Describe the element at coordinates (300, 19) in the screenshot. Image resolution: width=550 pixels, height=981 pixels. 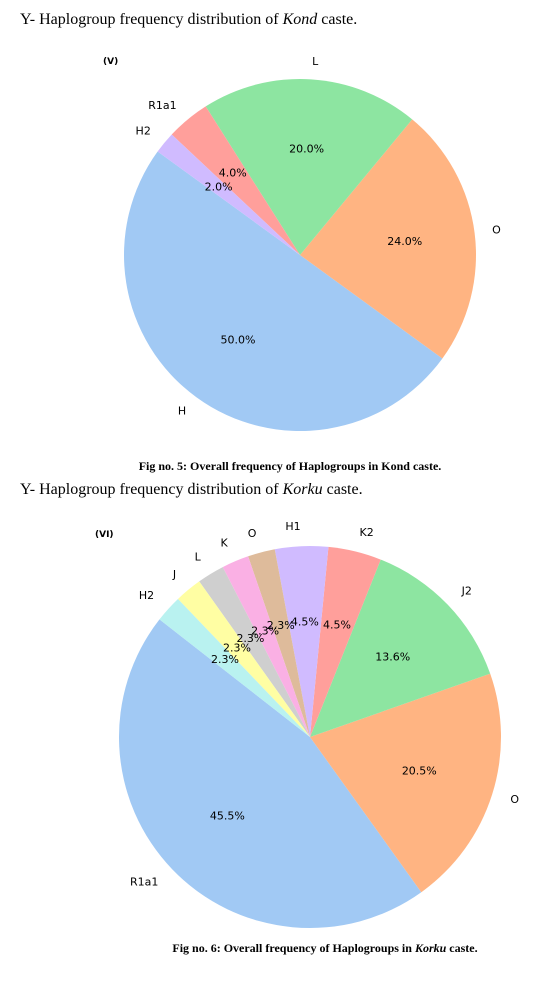
I see `heading-part: Kond` at that location.